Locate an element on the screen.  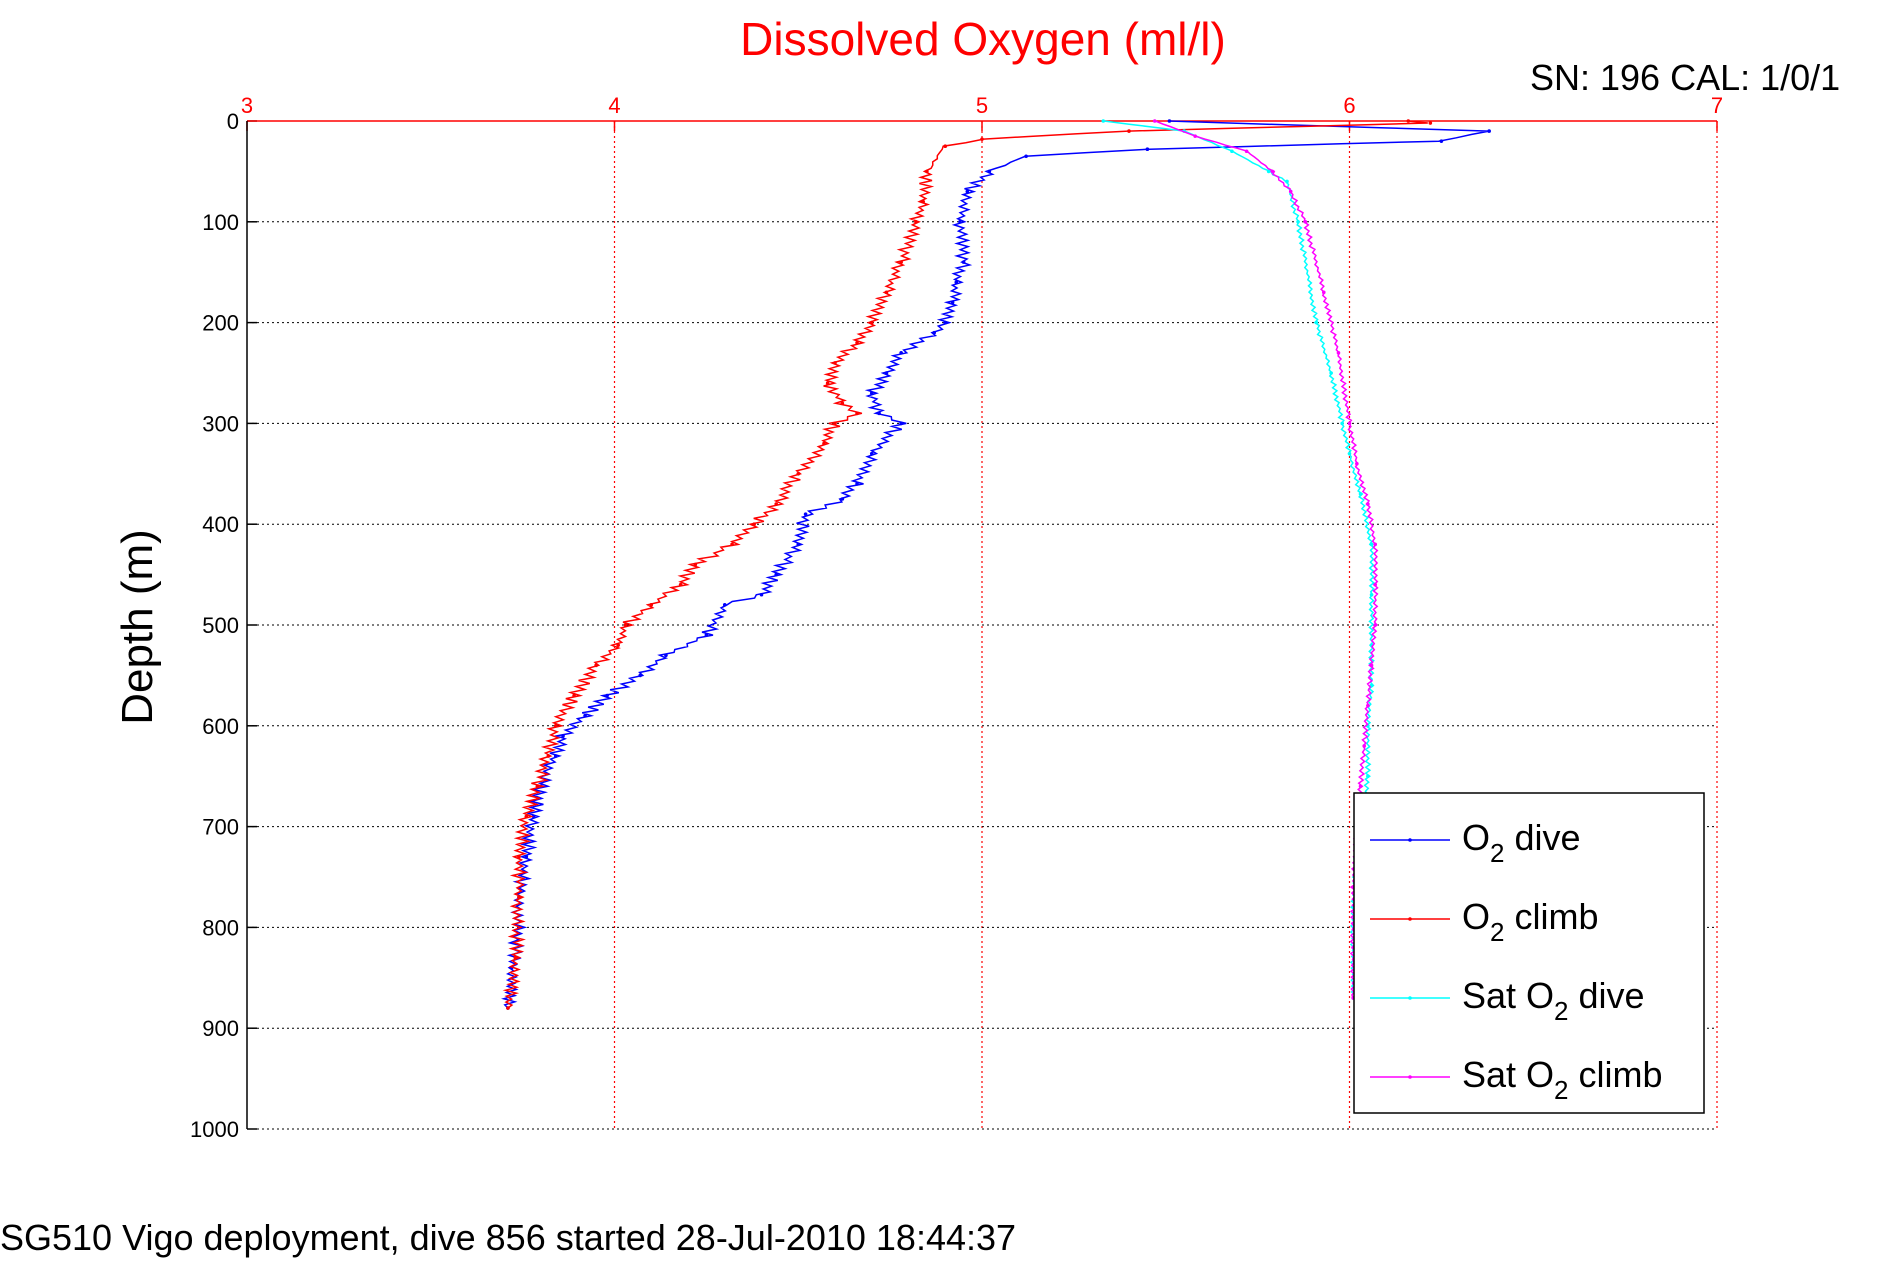
y-tick-label: 500 is located at coordinates (220, 625).